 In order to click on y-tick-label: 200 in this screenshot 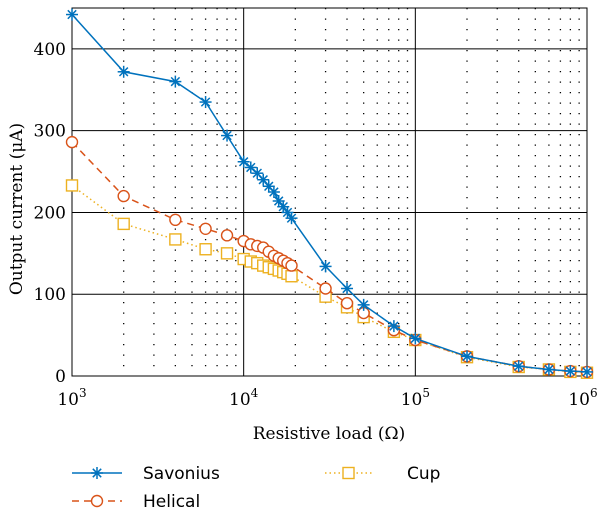, I will do `click(50, 213)`.